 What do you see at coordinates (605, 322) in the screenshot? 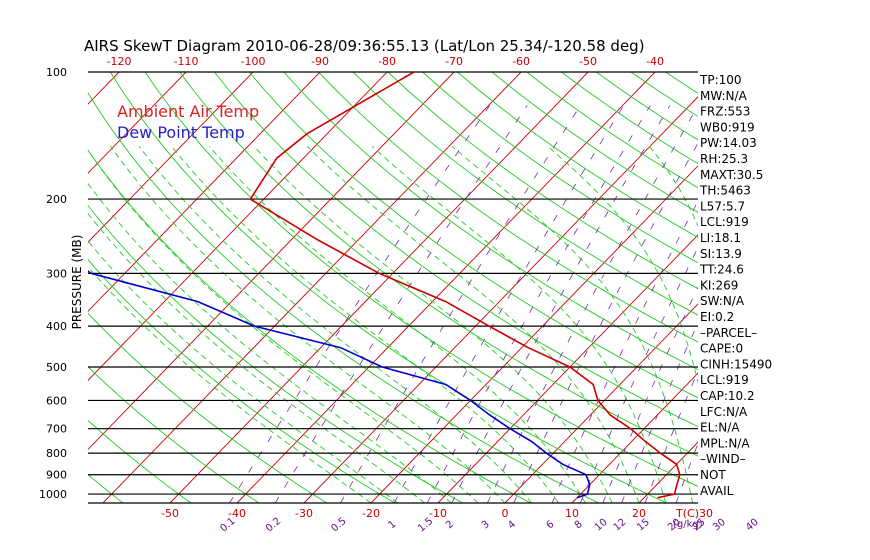
I see `mixing-ratio-line` at bounding box center [605, 322].